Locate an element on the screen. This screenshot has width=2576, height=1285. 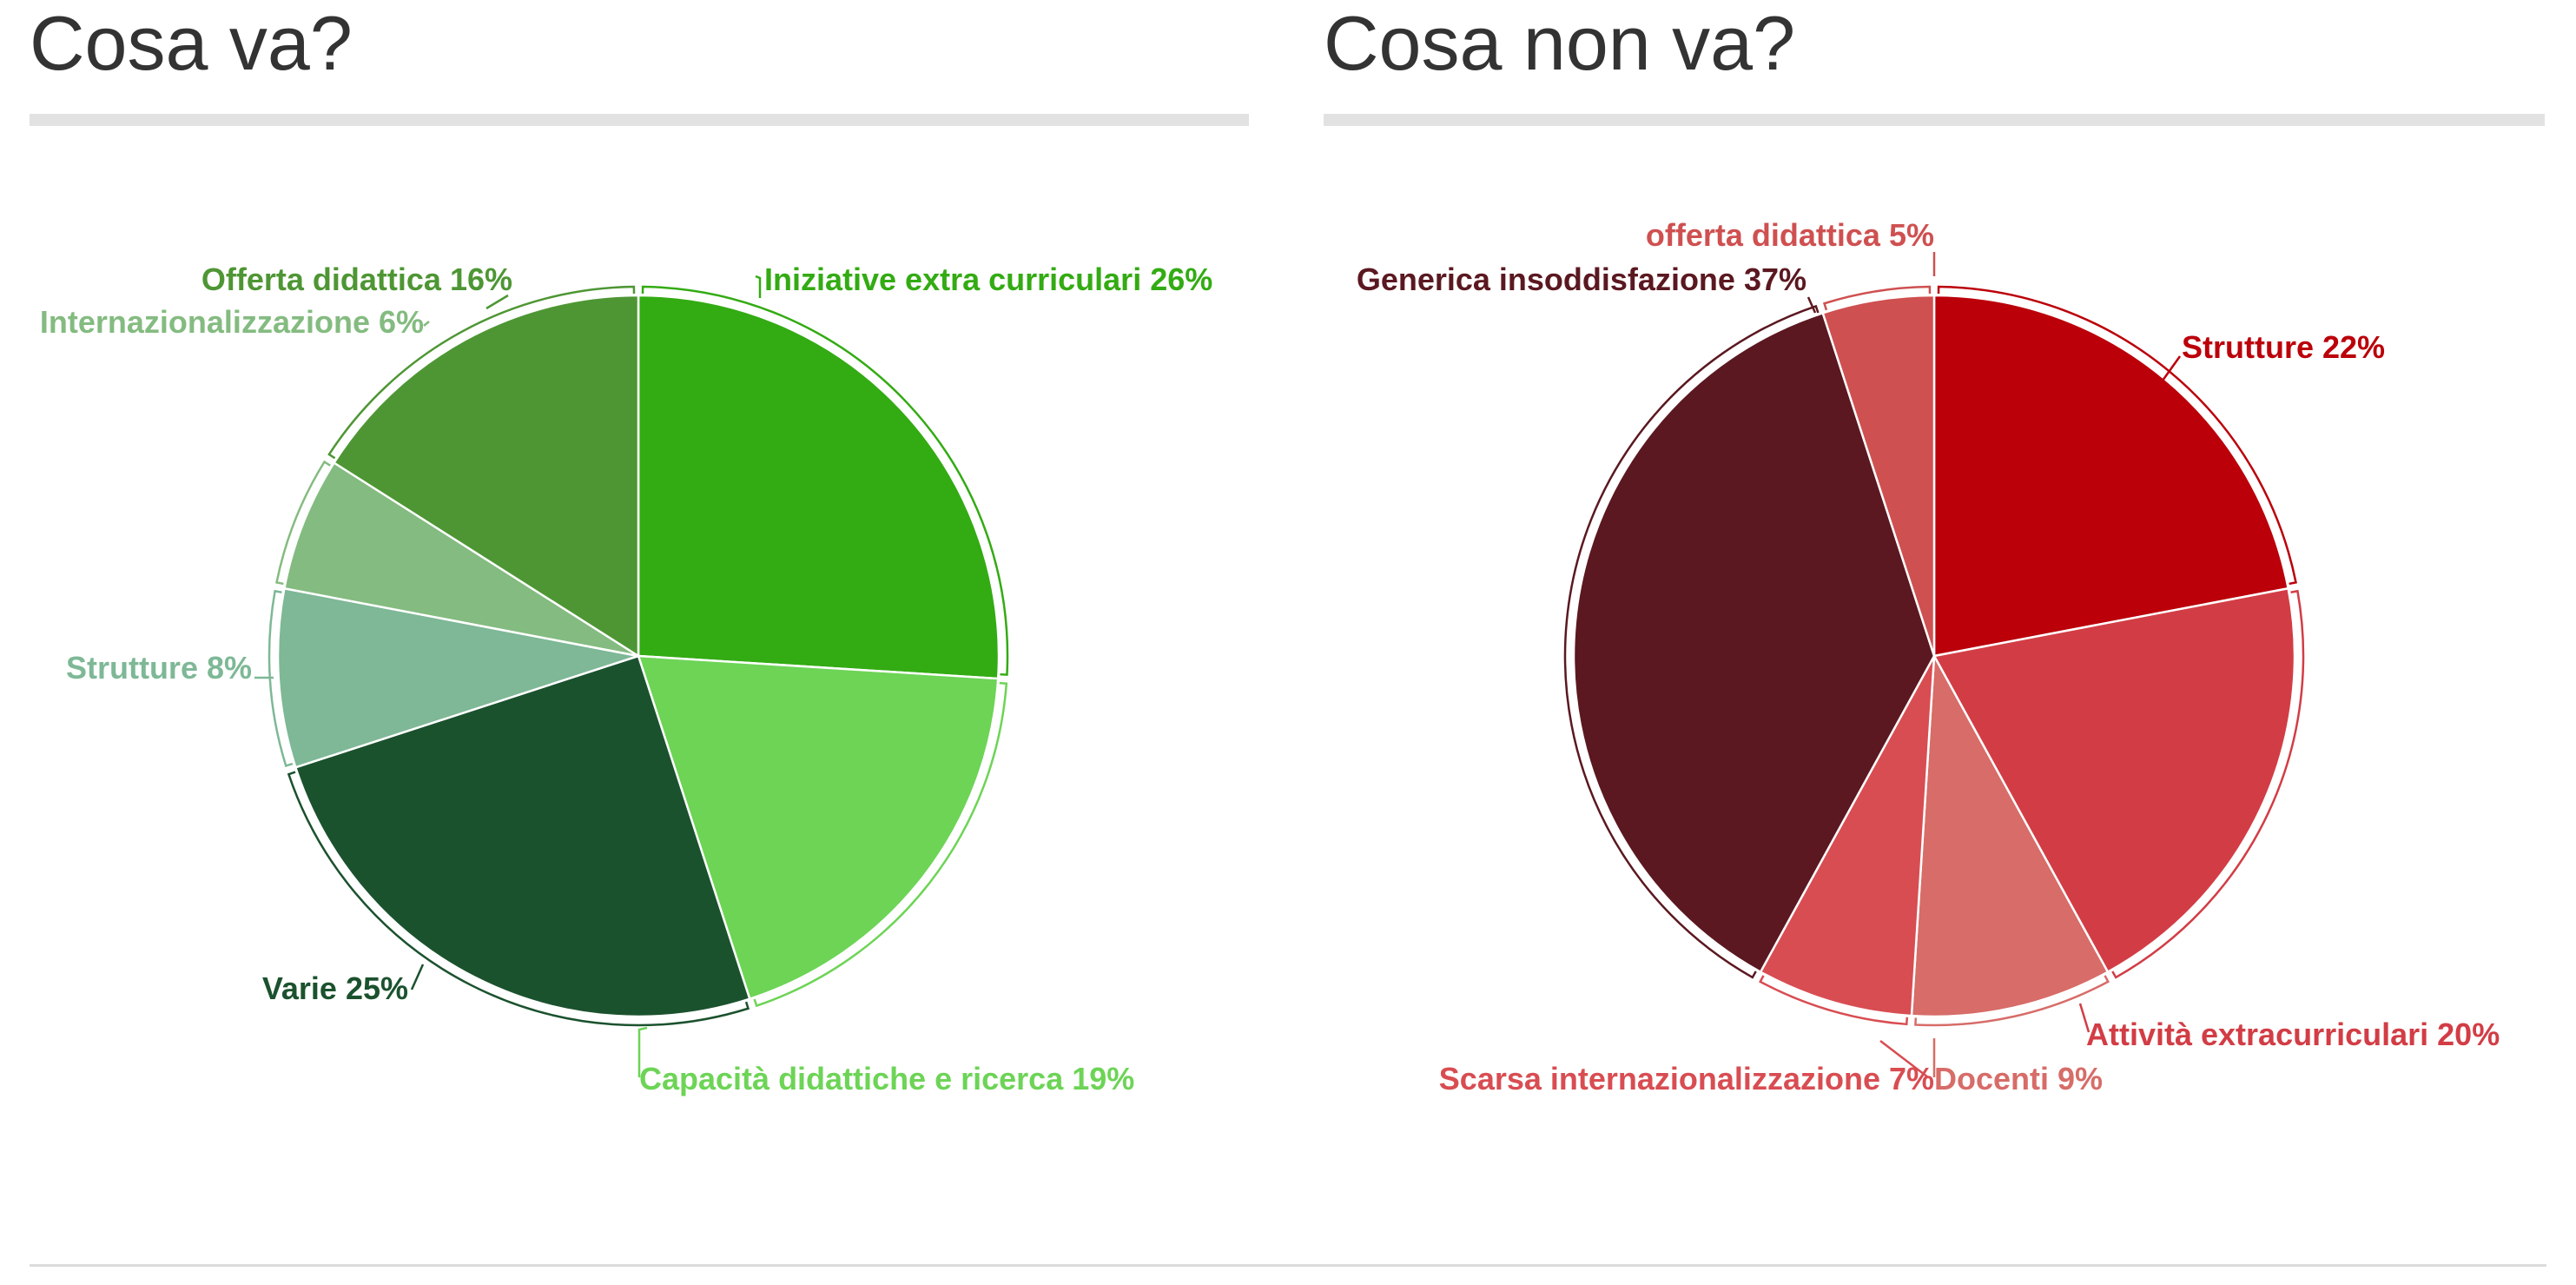
panel-title-right: Cosa non va? is located at coordinates (1560, 43).